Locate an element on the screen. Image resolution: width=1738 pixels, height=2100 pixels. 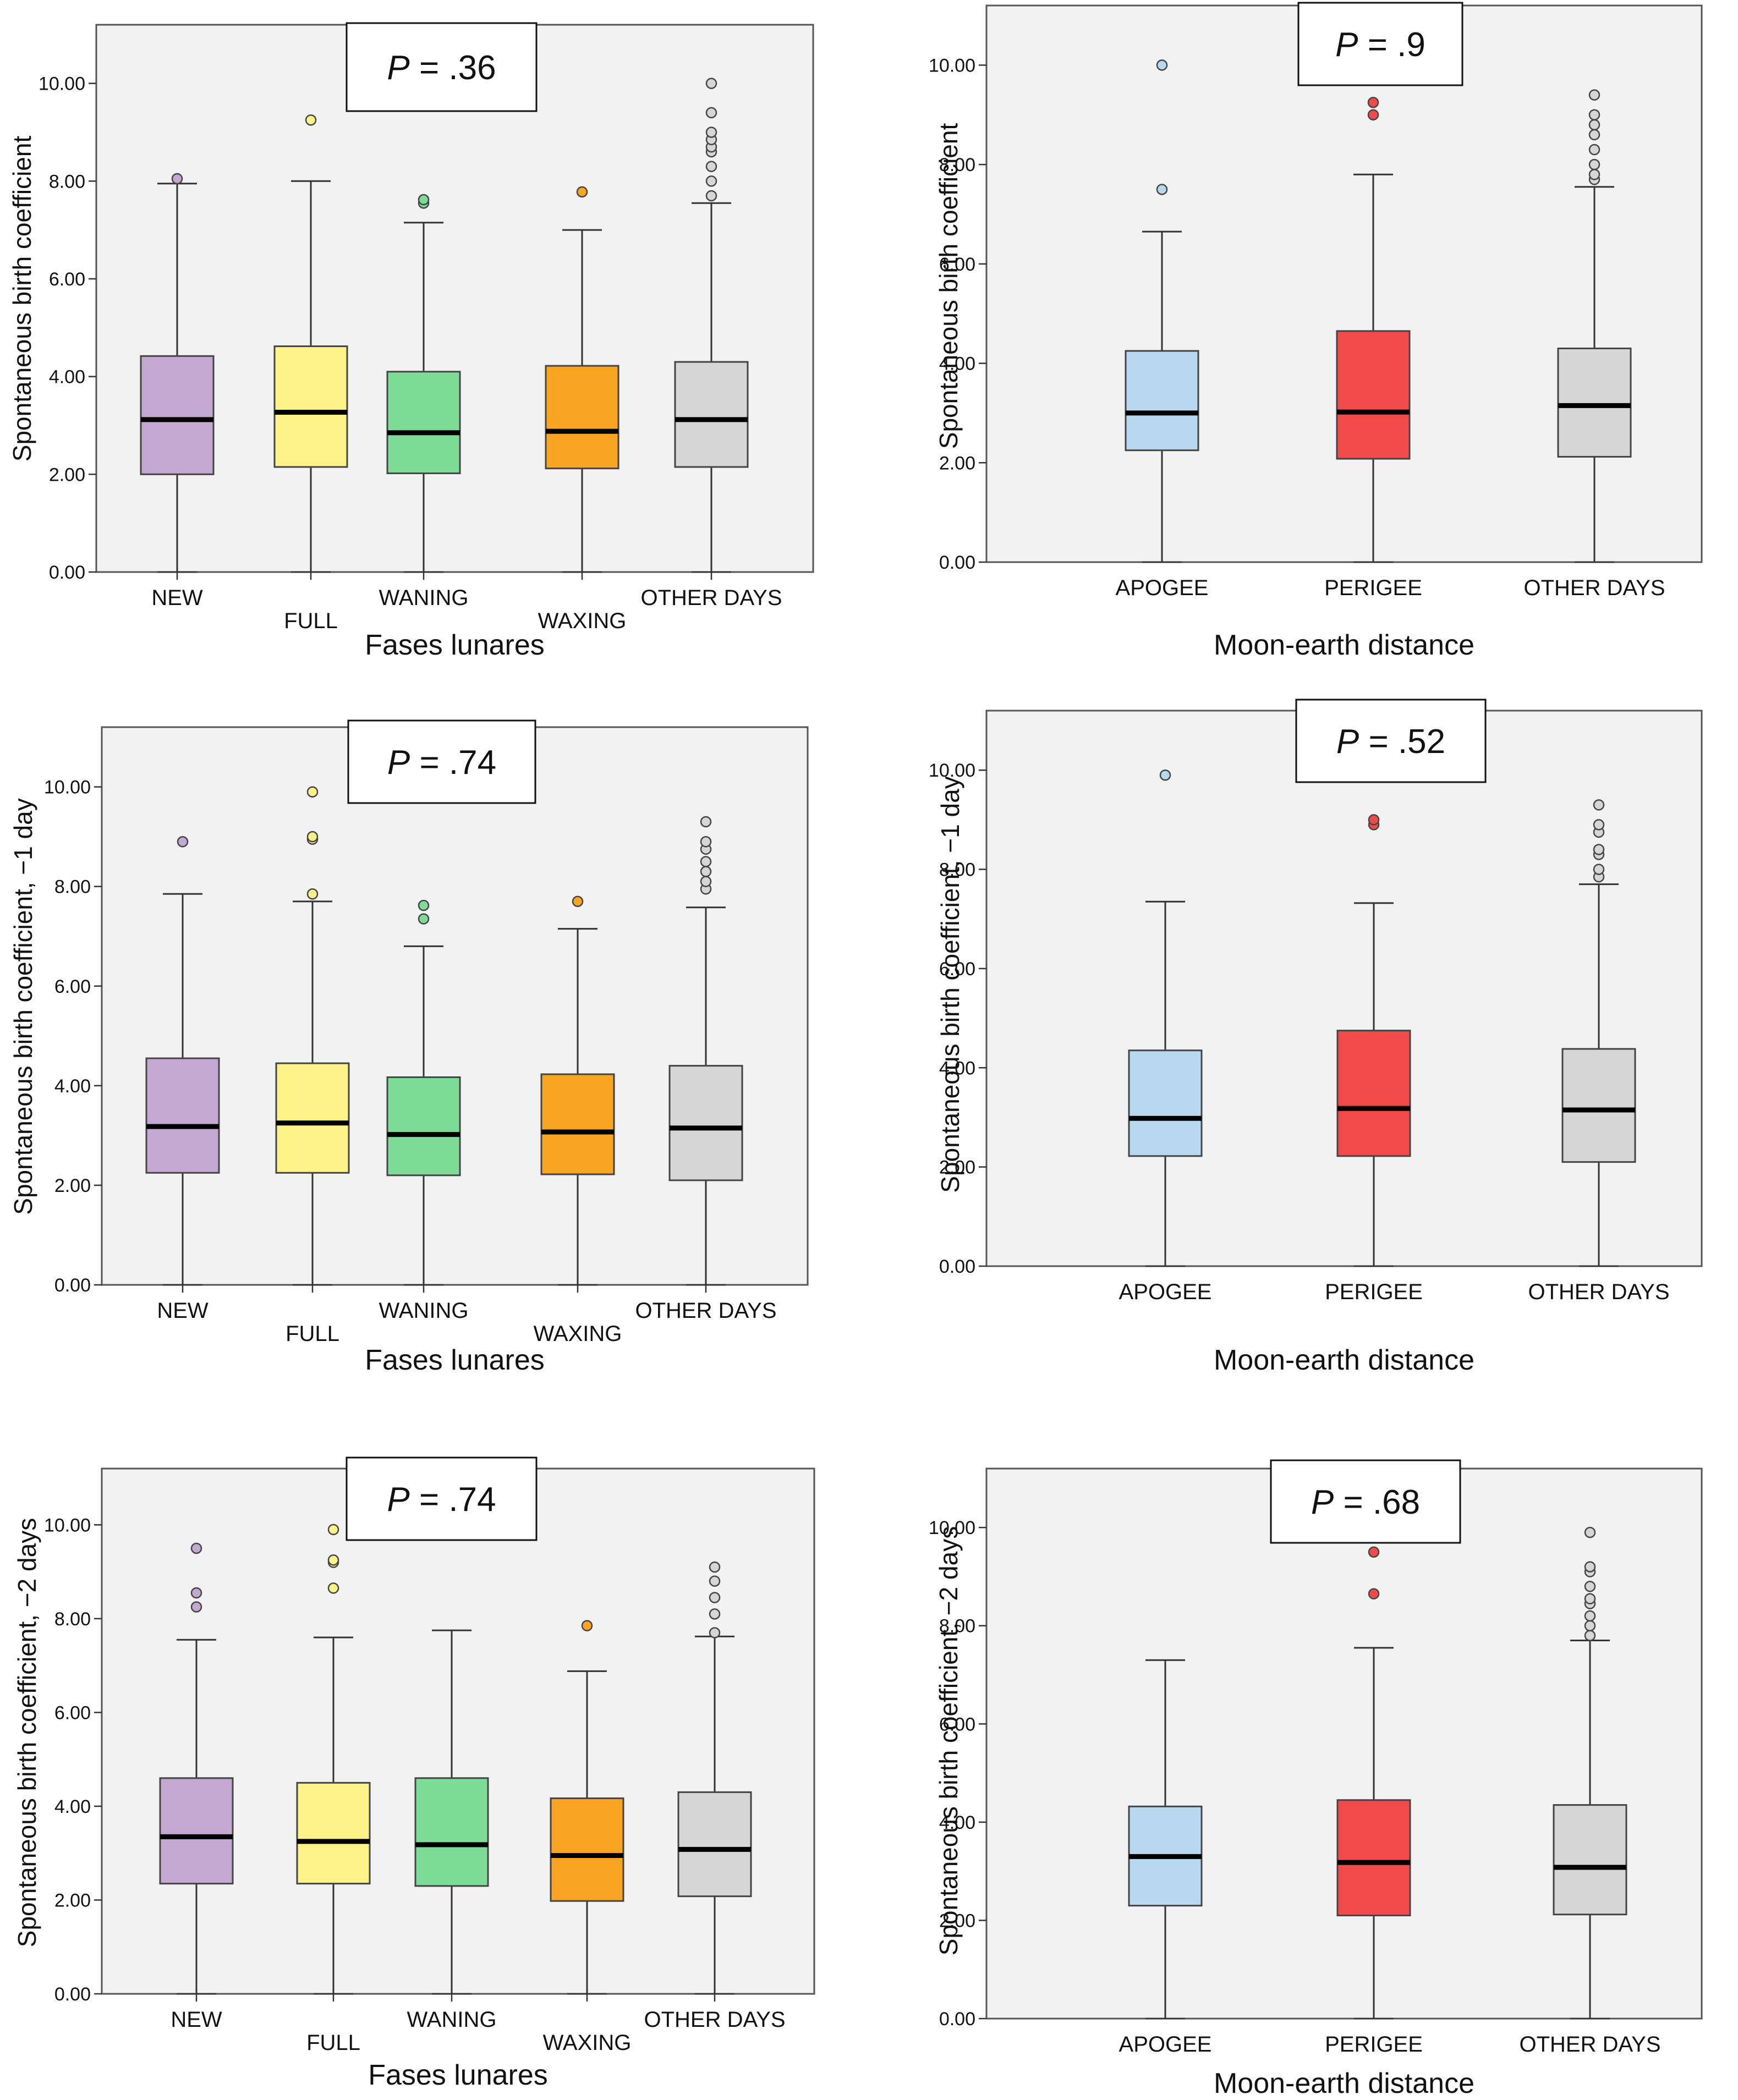
p-value-label: P = .74 is located at coordinates (441, 763).